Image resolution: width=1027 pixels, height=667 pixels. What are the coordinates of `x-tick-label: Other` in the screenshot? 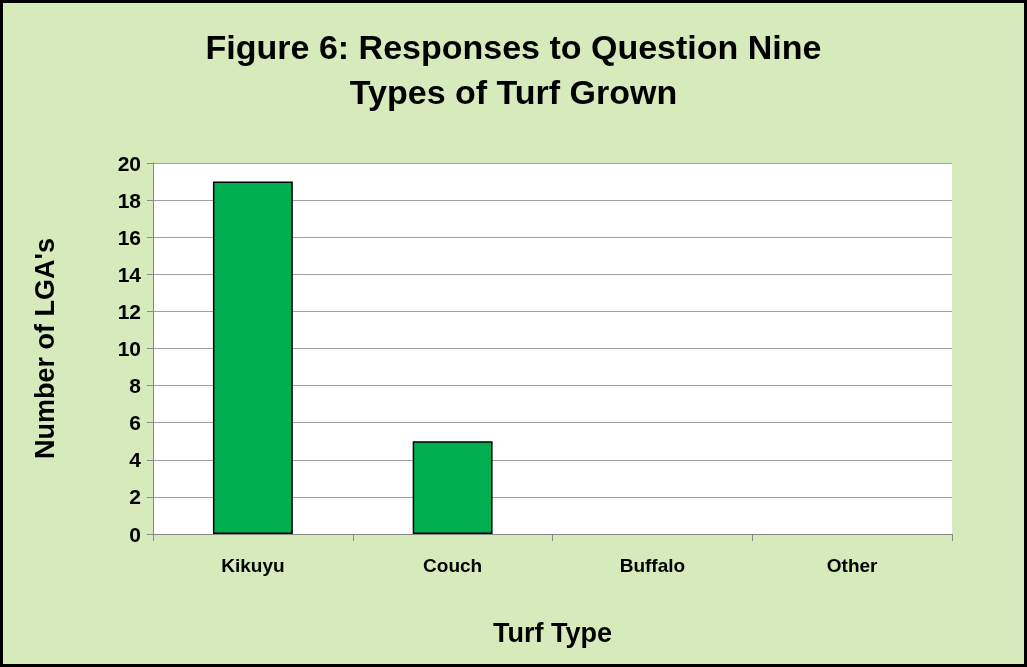 It's located at (852, 565).